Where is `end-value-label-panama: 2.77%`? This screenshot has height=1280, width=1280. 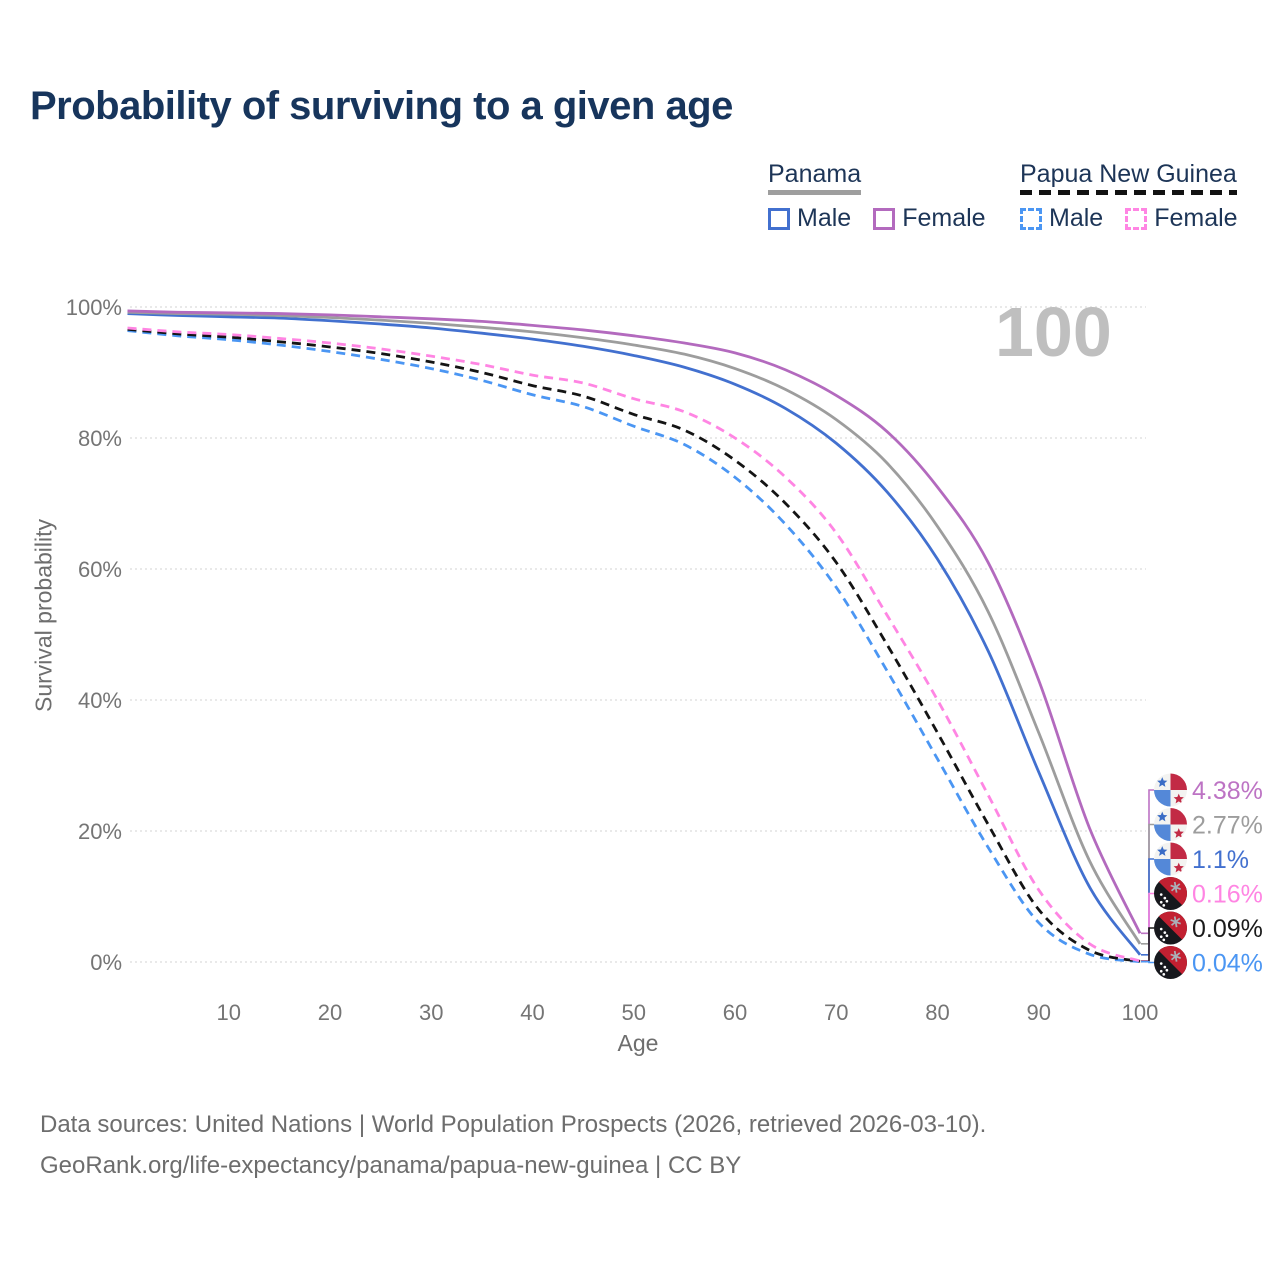
end-value-label-panama: 2.77% is located at coordinates (1227, 826).